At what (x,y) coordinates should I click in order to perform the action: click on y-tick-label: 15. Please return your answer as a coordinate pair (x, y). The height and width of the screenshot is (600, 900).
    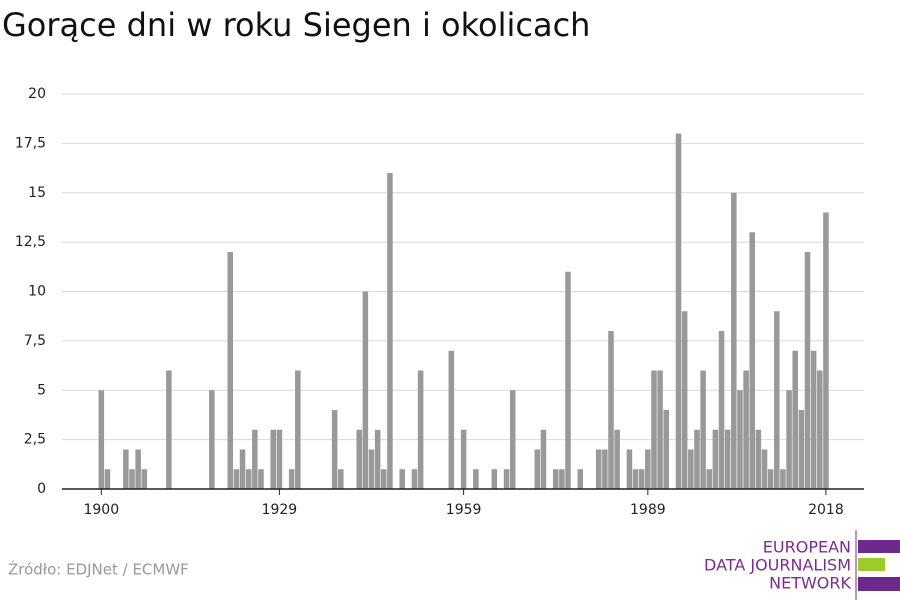
    Looking at the image, I should click on (37, 193).